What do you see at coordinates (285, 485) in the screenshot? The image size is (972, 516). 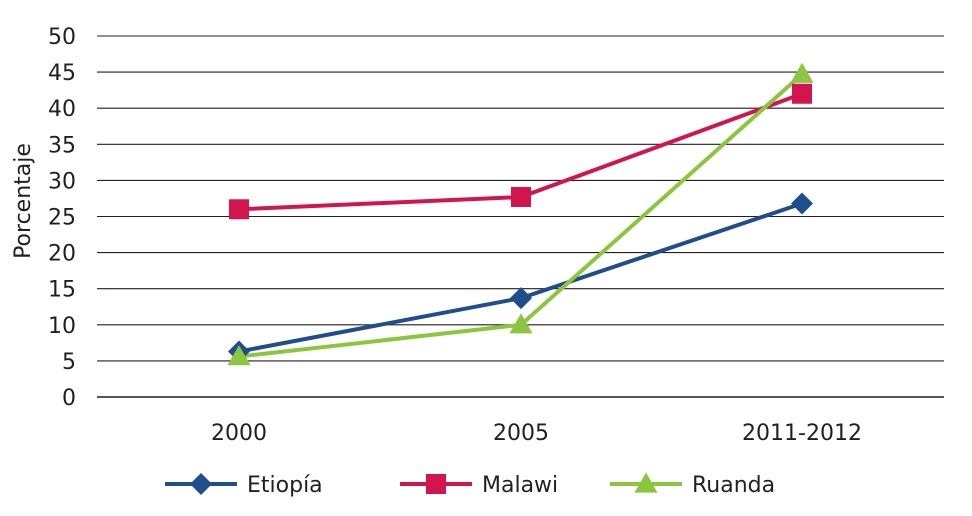 I see `legend-label: Etiopía` at bounding box center [285, 485].